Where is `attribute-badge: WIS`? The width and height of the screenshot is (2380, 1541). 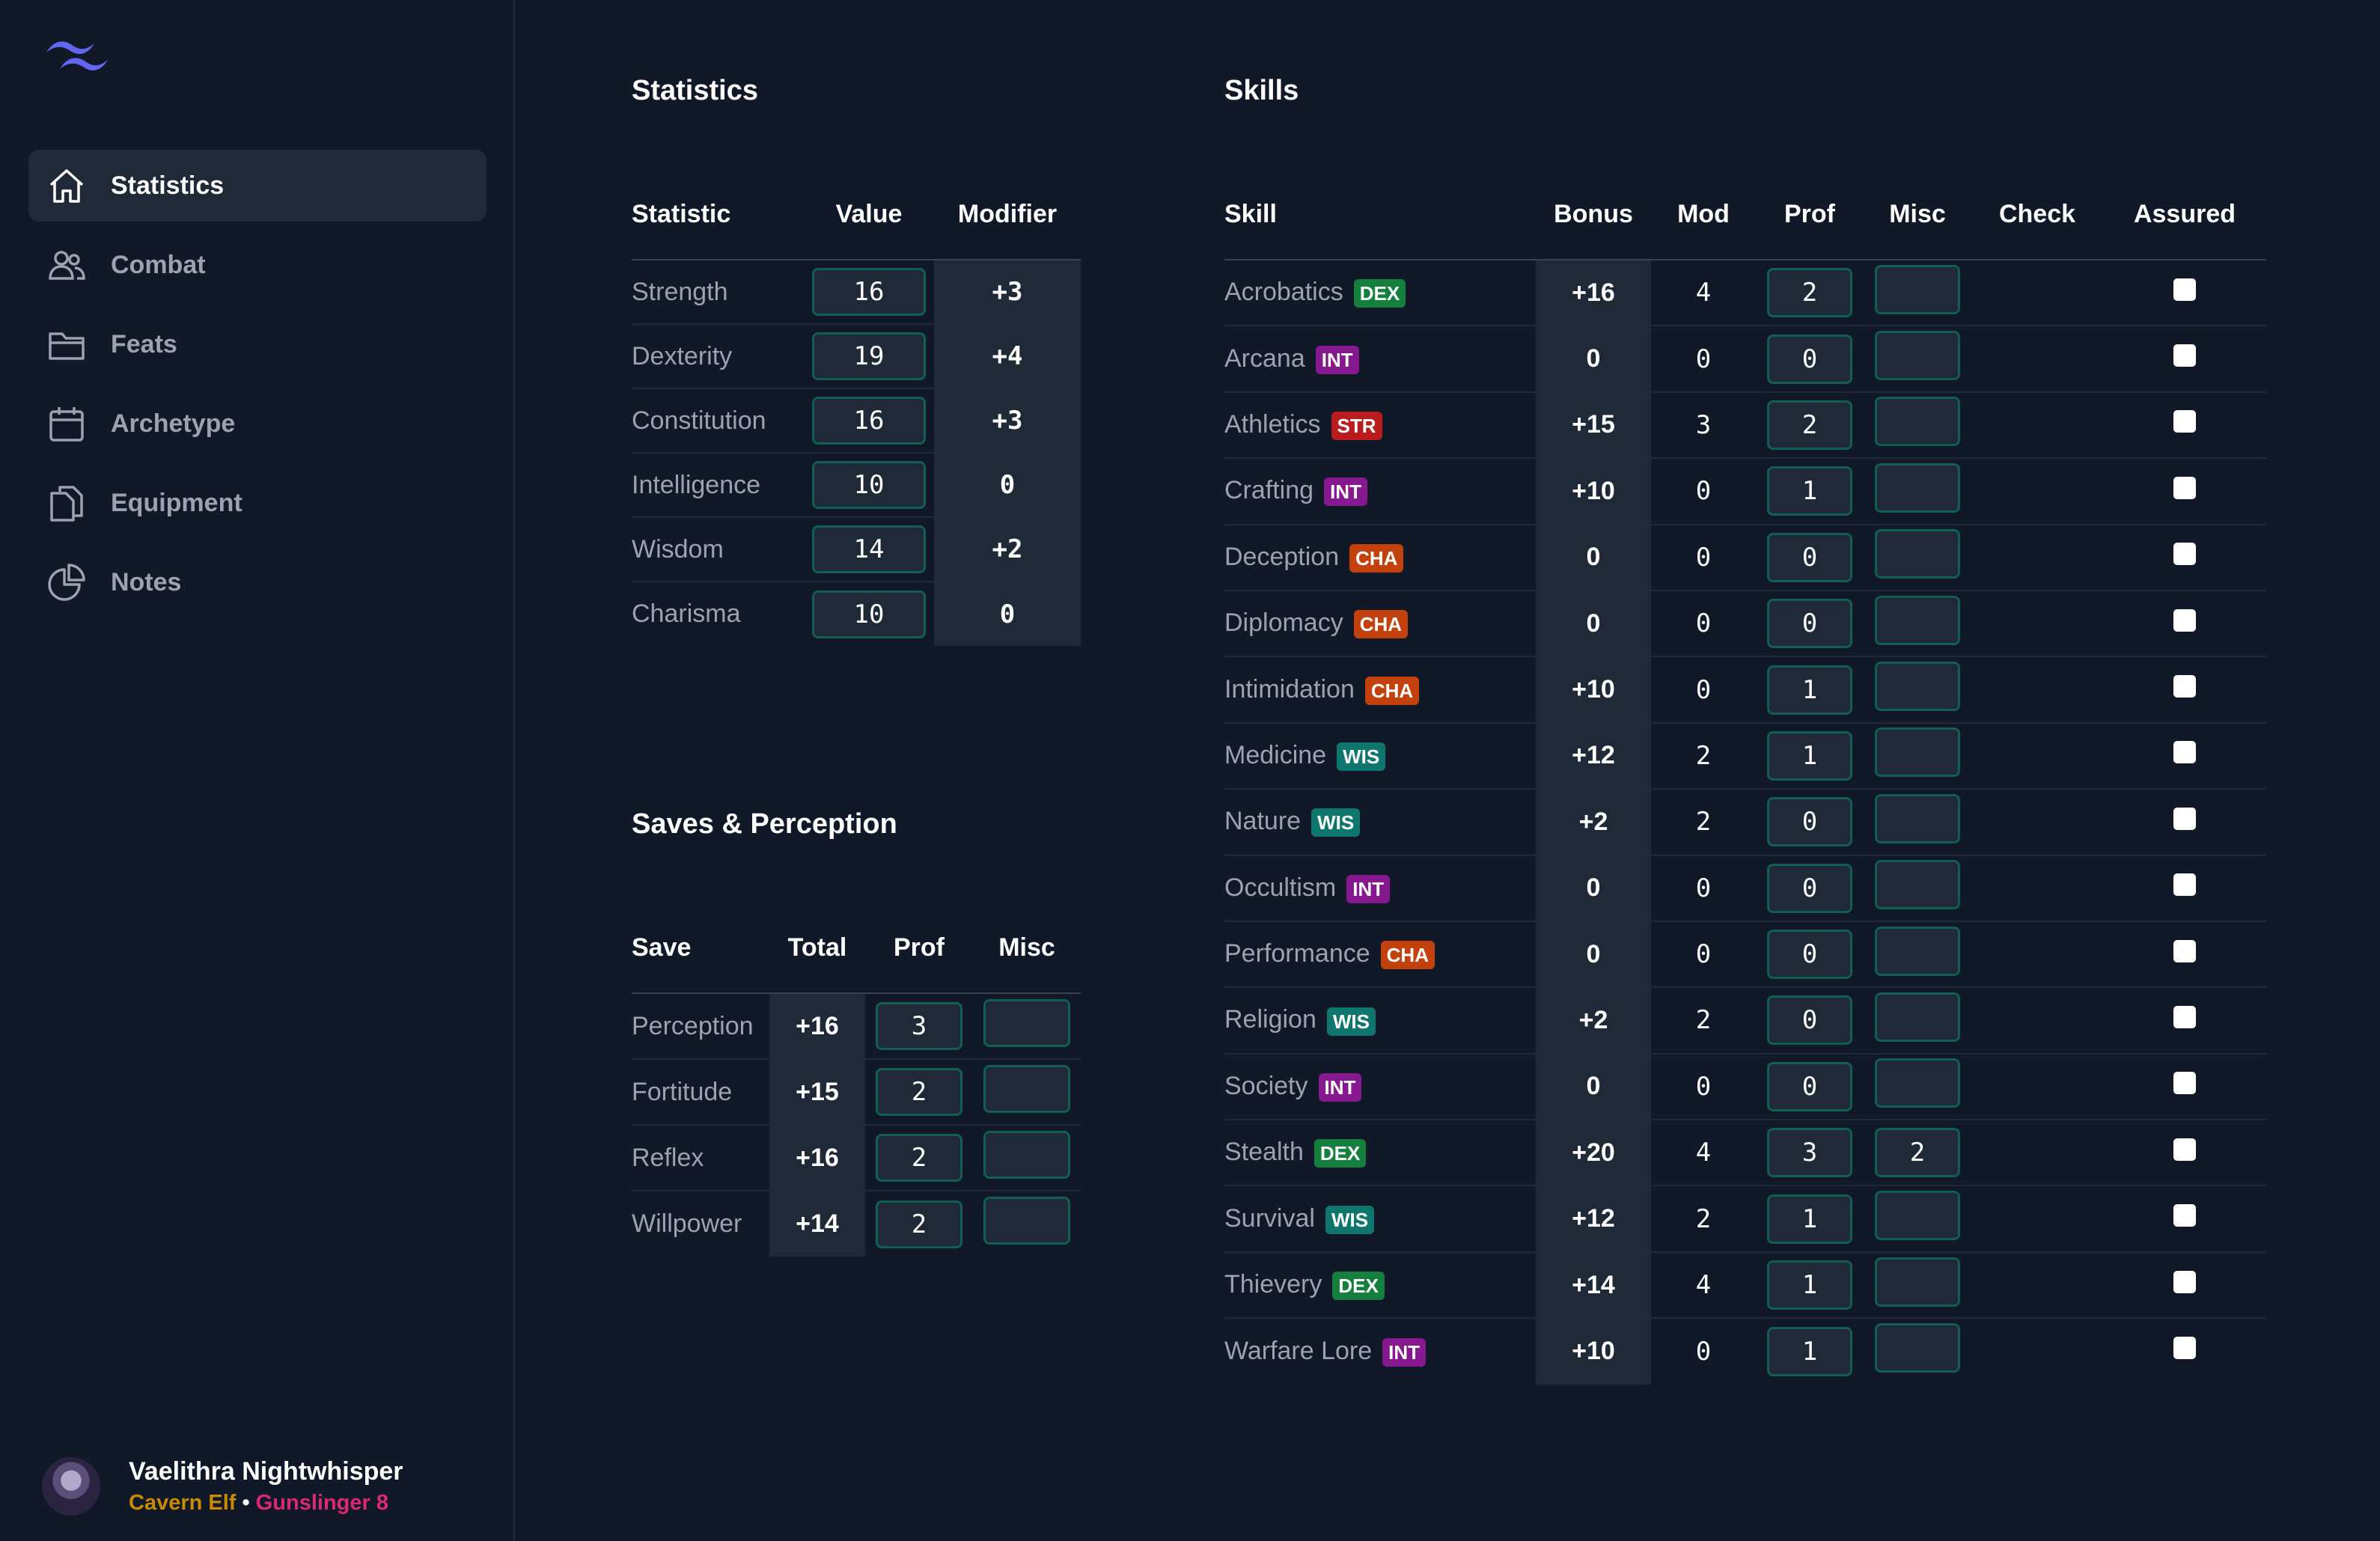 attribute-badge: WIS is located at coordinates (1350, 1219).